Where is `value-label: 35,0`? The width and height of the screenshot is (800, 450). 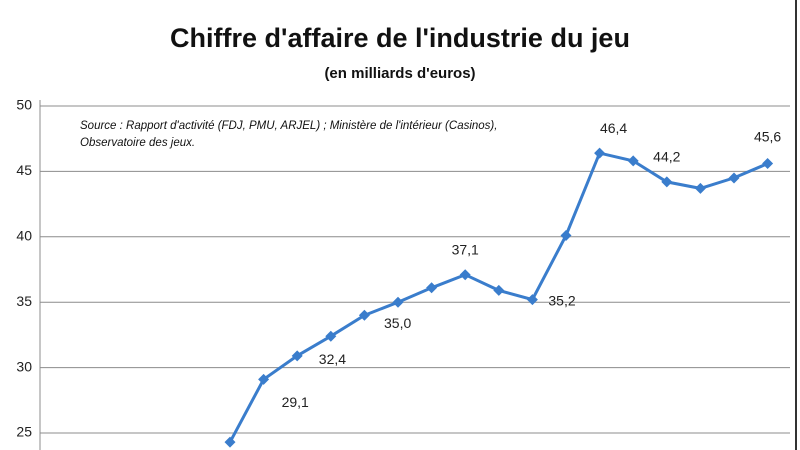
value-label: 35,0 is located at coordinates (397, 323).